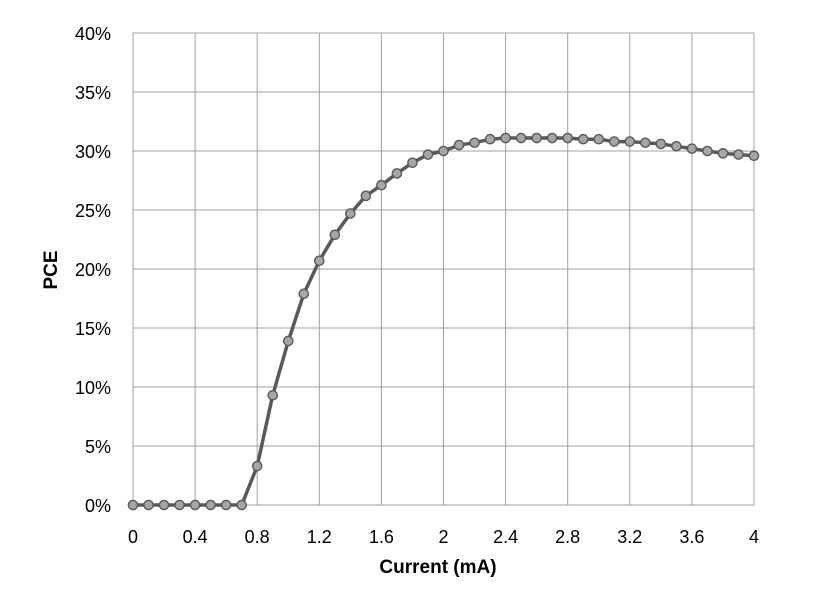 The height and width of the screenshot is (595, 820). I want to click on y-tick-label: 35%, so click(93, 93).